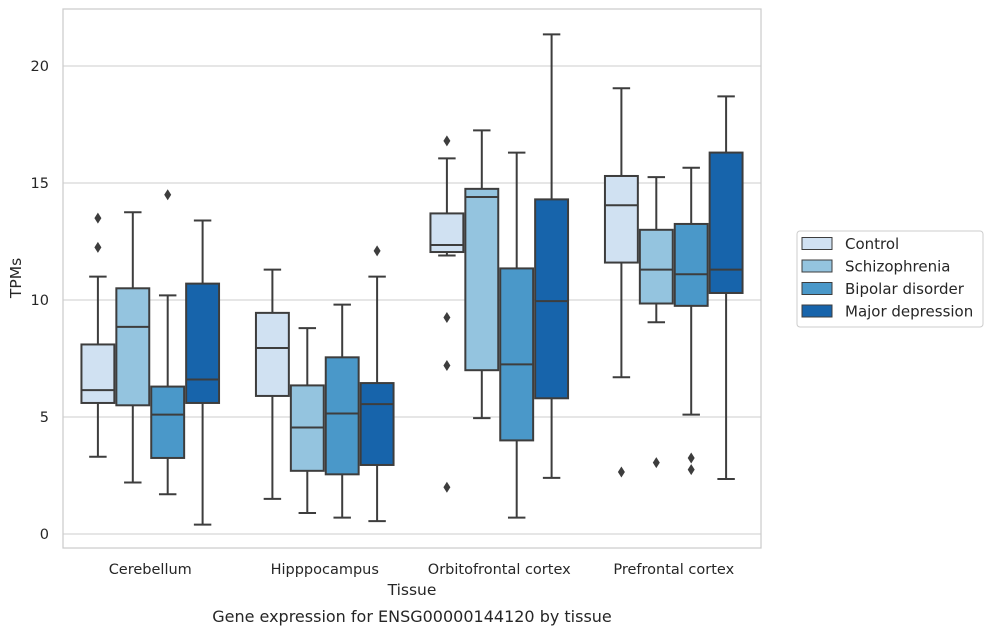  Describe the element at coordinates (44, 535) in the screenshot. I see `y-tick-label: 0` at that location.